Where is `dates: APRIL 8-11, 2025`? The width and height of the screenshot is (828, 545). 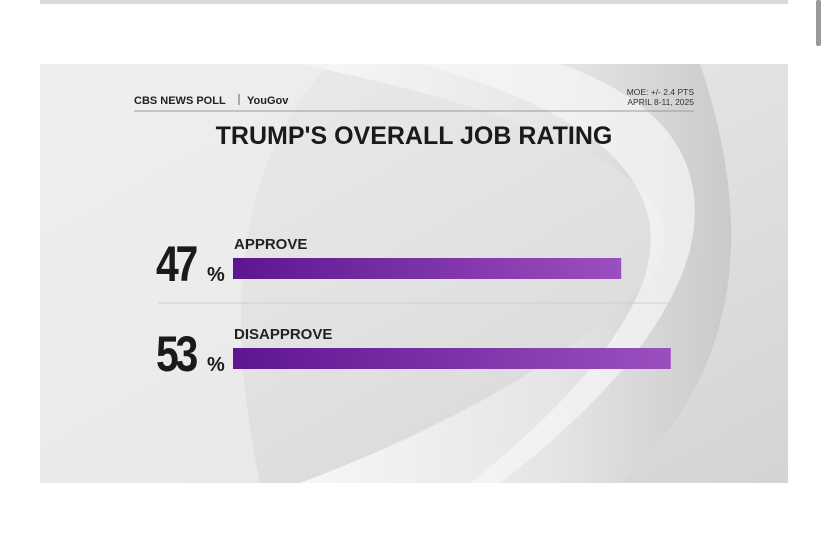
dates: APRIL 8-11, 2025 is located at coordinates (660, 102).